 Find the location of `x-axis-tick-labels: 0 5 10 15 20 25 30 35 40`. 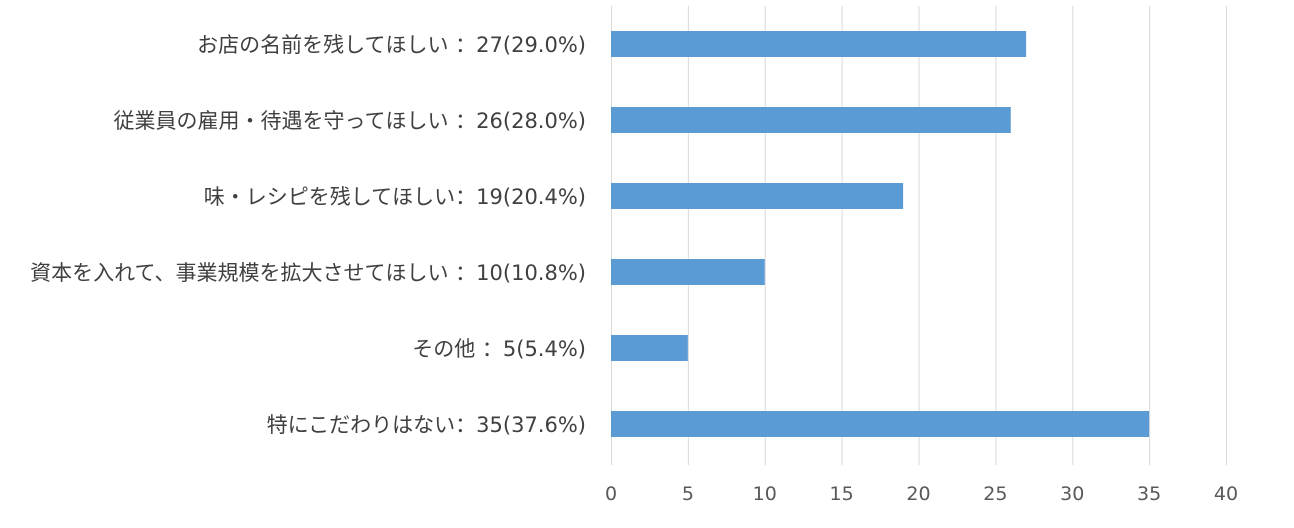

x-axis-tick-labels: 0 5 10 15 20 25 30 35 40 is located at coordinates (921, 494).